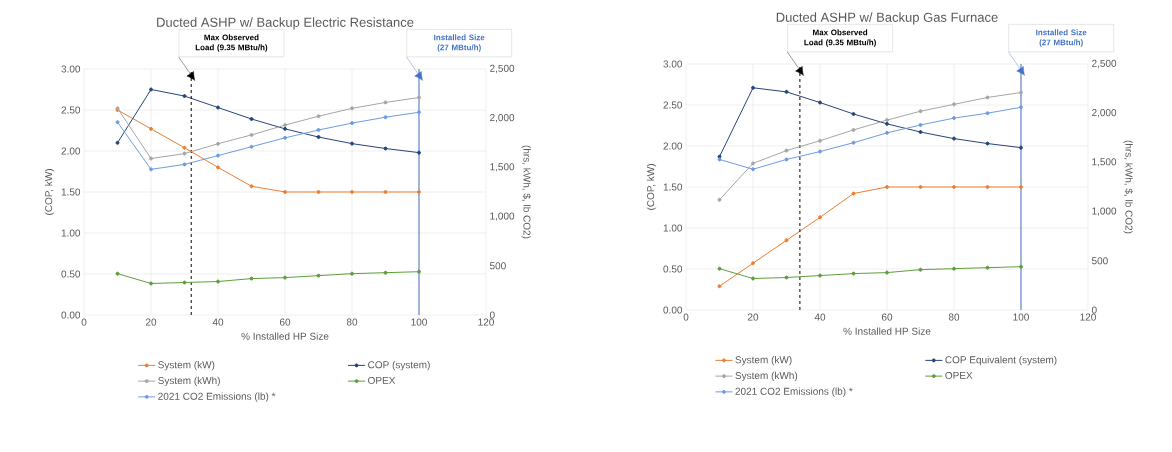  What do you see at coordinates (1001, 361) in the screenshot?
I see `legend-label: COP Equivalent (system)` at bounding box center [1001, 361].